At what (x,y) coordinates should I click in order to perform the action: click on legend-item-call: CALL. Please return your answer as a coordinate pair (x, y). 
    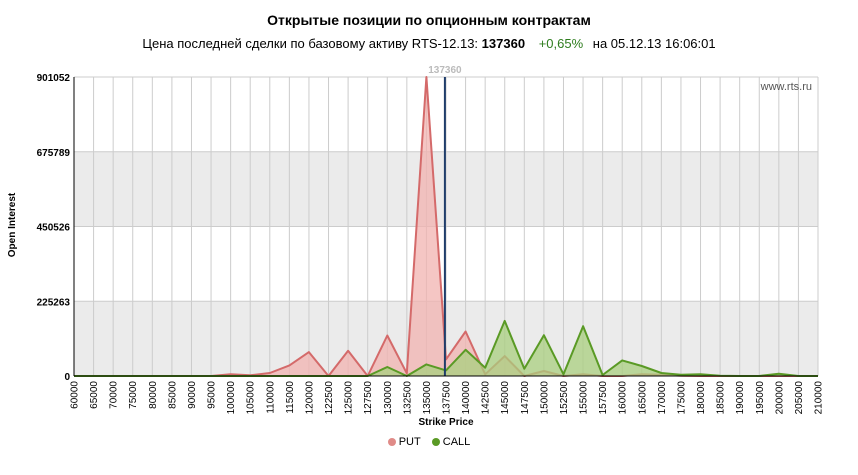
    Looking at the image, I should click on (451, 442).